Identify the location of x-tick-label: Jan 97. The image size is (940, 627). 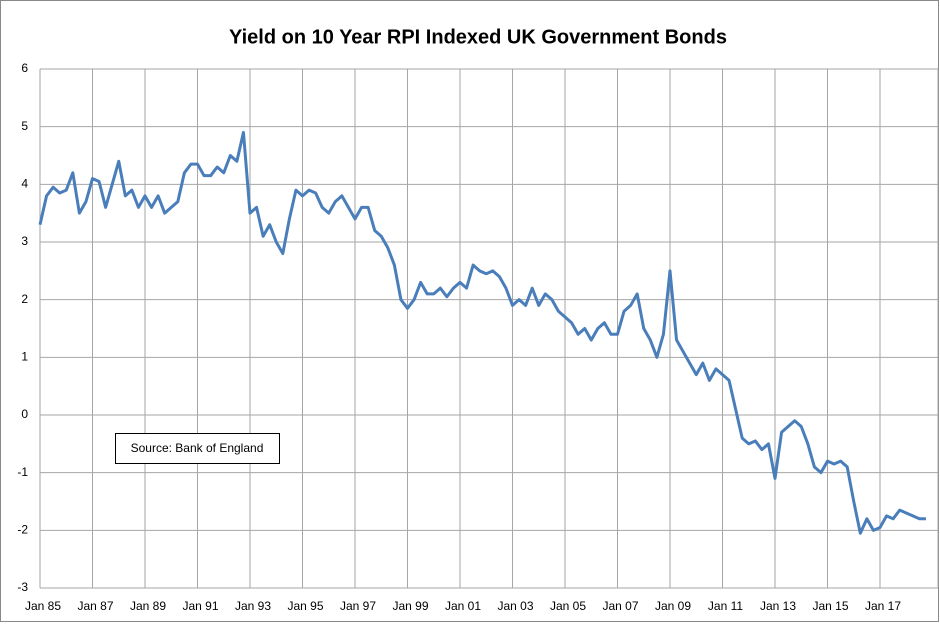
(358, 606).